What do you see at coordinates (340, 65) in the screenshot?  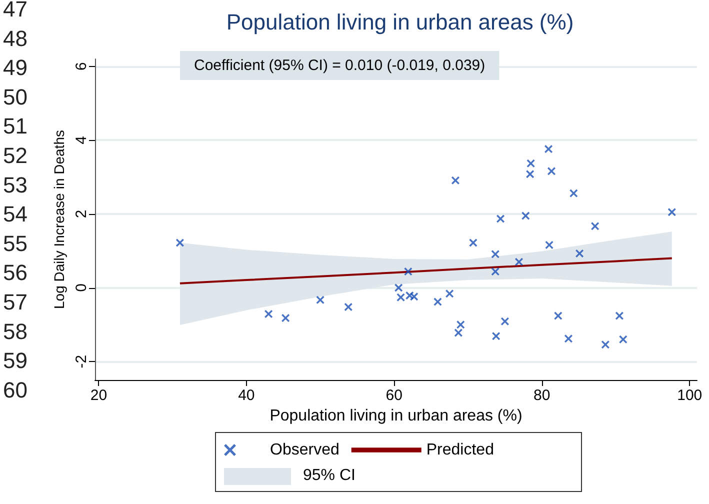 I see `annotation: Coefficient (95% CI) = 0.010 (-0.019, 0.039)` at bounding box center [340, 65].